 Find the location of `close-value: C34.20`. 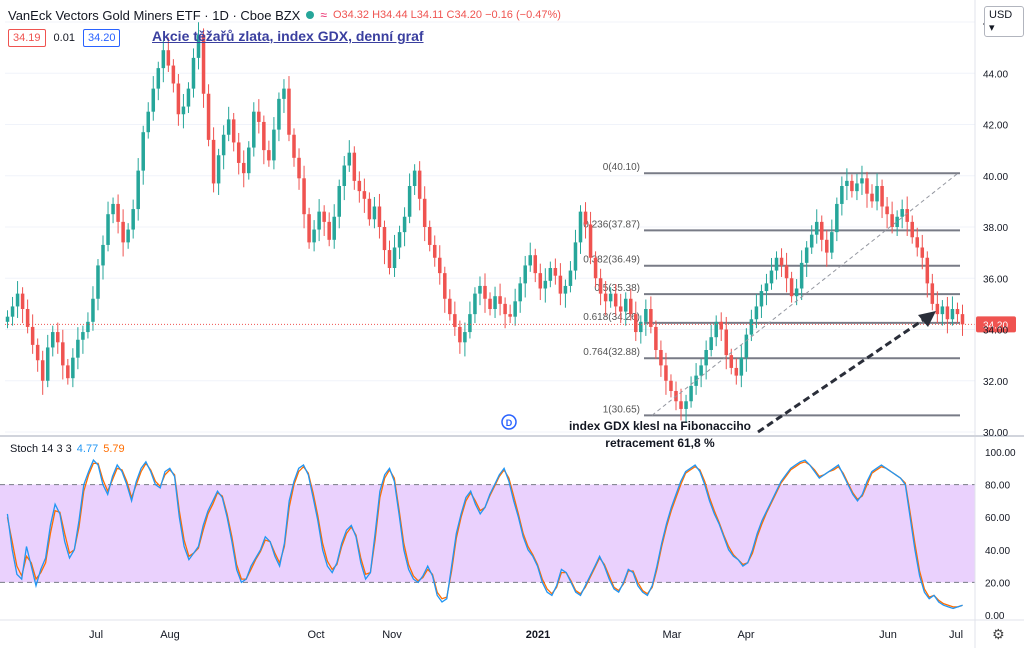

close-value: C34.20 is located at coordinates (464, 15).